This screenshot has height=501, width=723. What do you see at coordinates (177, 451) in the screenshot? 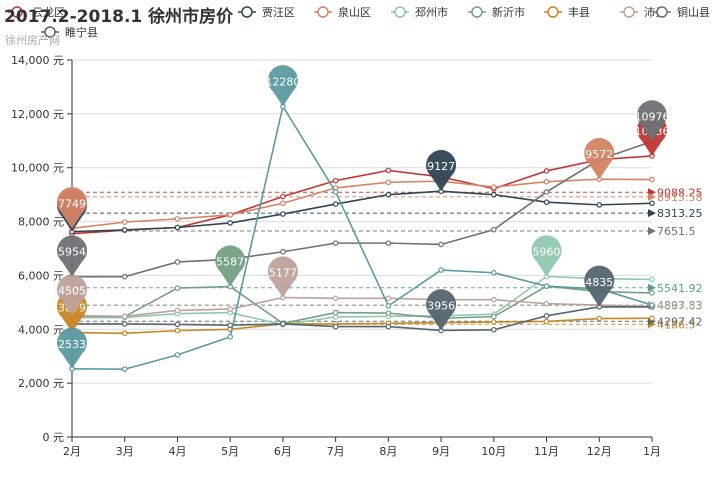
I see `x-tick-label: 4月` at bounding box center [177, 451].